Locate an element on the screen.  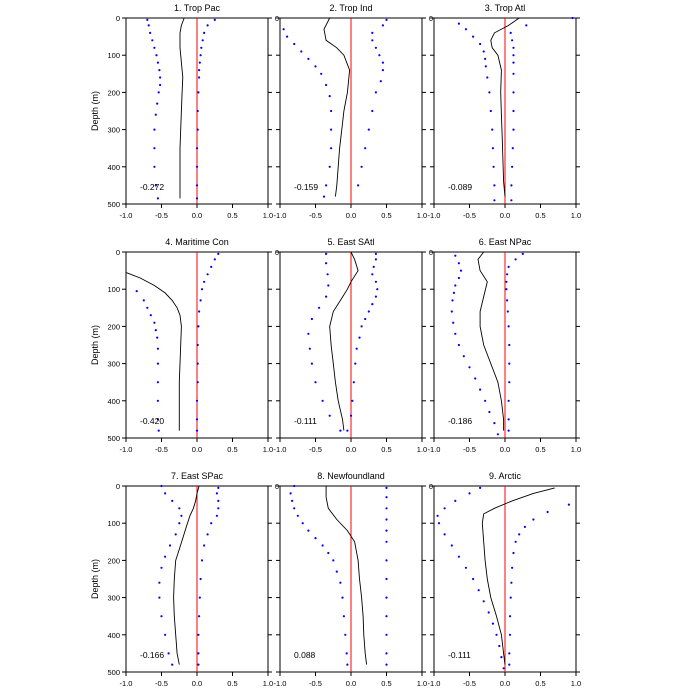
panel-title: 2. Trop Ind is located at coordinates (350, 8).